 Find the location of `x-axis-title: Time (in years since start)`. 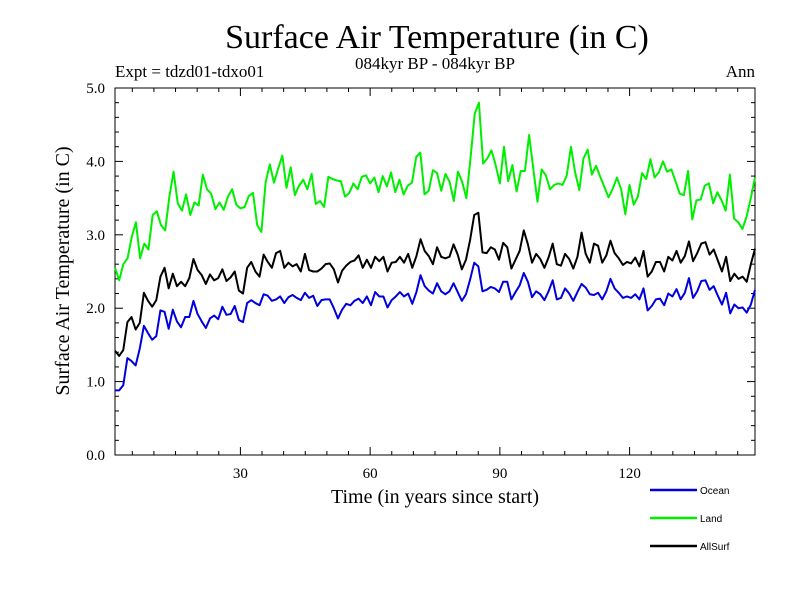

x-axis-title: Time (in years since start) is located at coordinates (435, 497).